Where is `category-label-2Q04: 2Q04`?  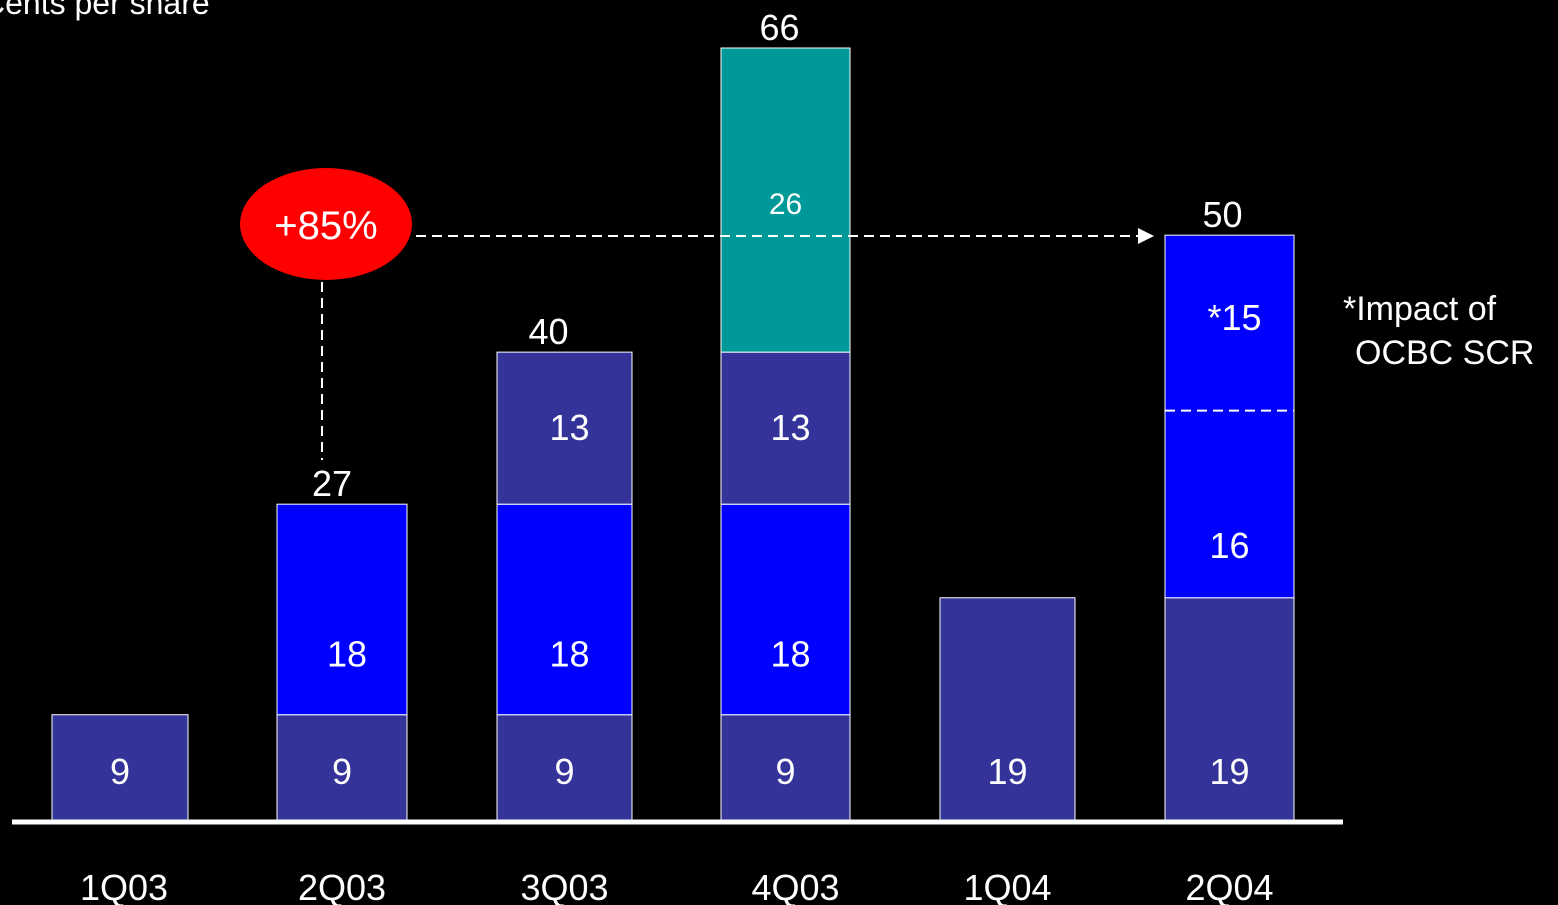 category-label-2Q04: 2Q04 is located at coordinates (1229, 886).